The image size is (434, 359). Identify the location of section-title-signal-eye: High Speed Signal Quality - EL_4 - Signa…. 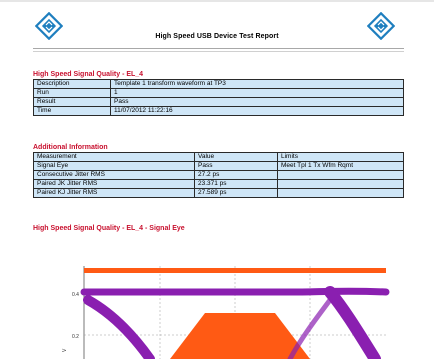
(109, 228).